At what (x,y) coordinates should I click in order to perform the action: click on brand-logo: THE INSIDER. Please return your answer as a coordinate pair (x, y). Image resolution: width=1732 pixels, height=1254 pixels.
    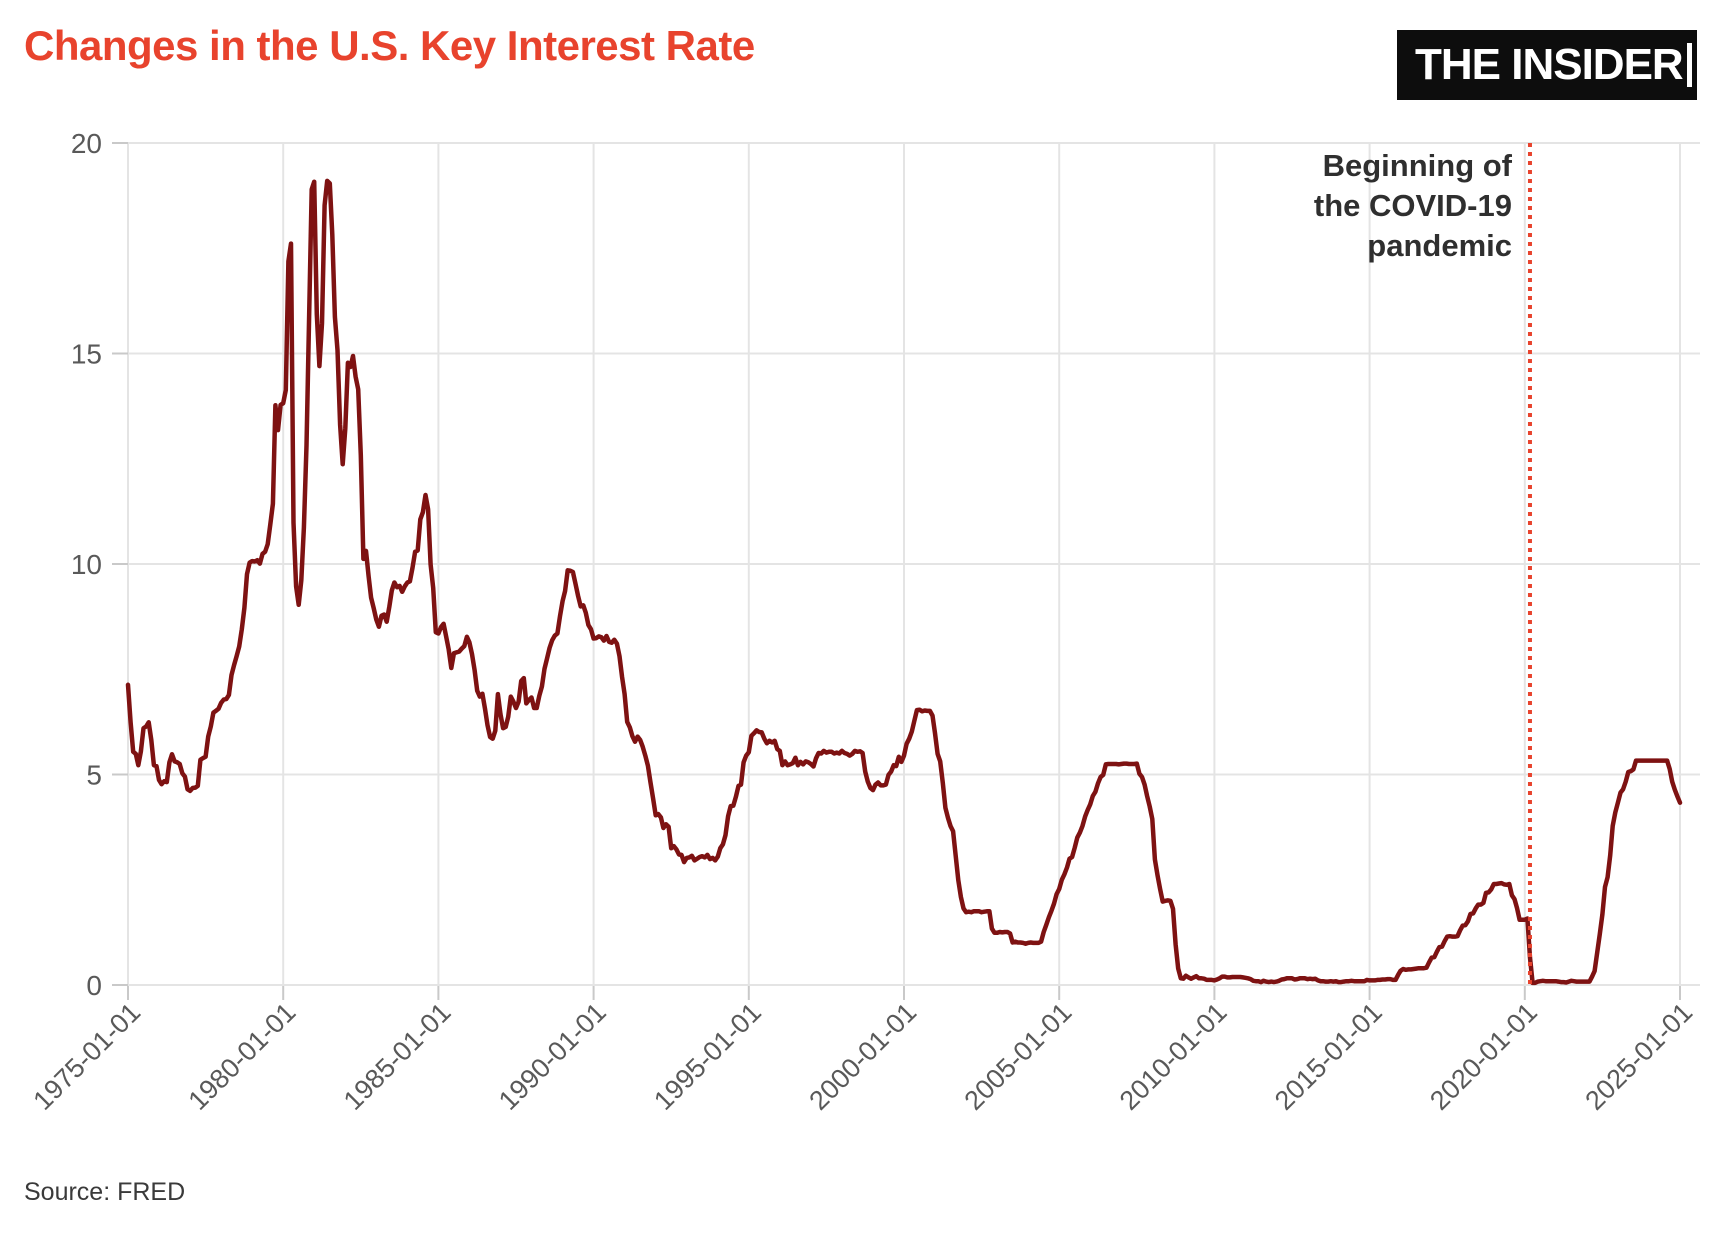
    Looking at the image, I should click on (1547, 65).